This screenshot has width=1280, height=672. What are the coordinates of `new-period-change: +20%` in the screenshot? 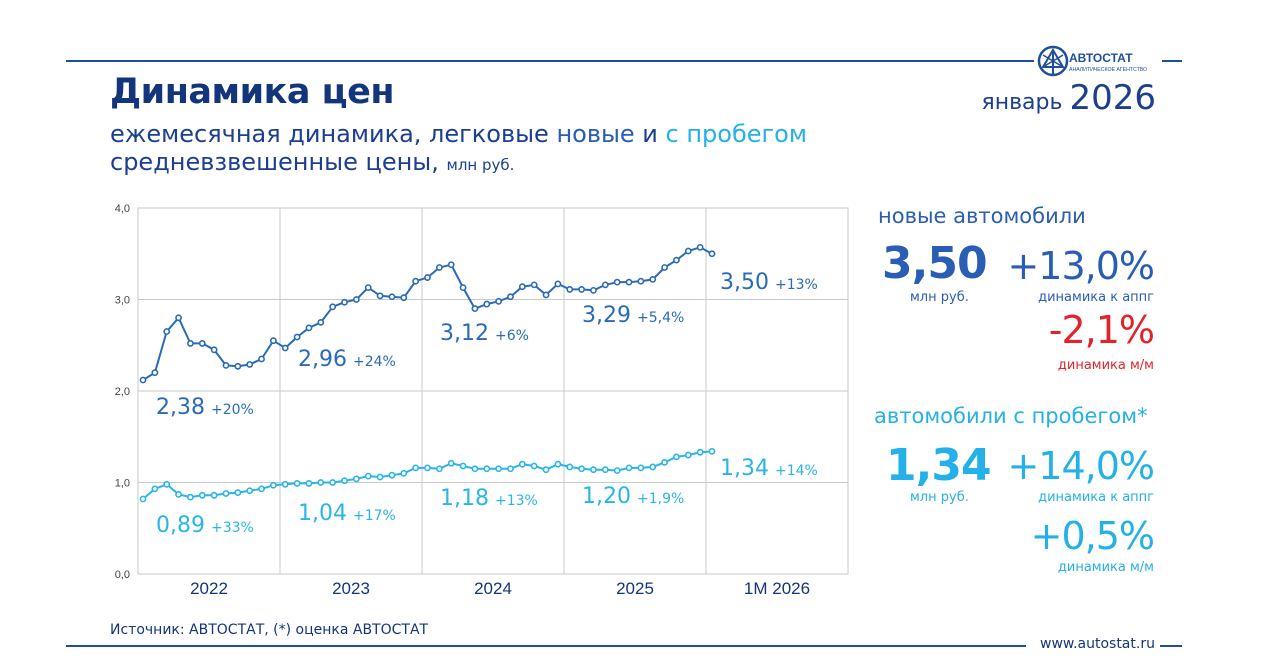 It's located at (232, 410).